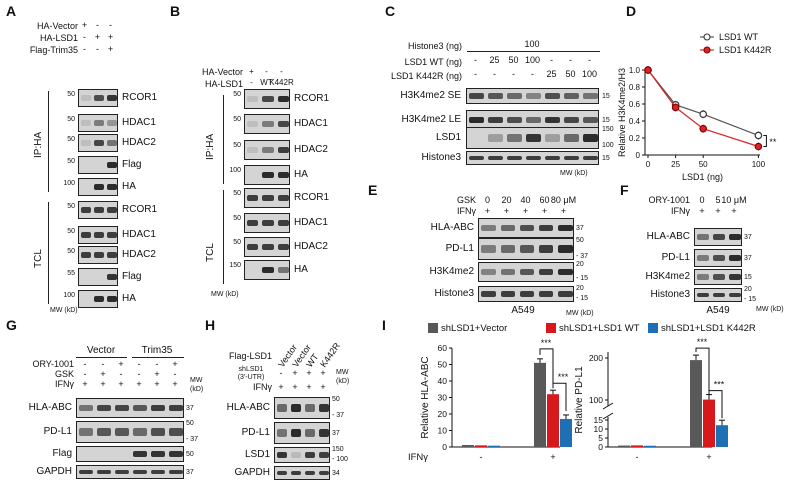  I want to click on panel-label-g: G, so click(11, 325).